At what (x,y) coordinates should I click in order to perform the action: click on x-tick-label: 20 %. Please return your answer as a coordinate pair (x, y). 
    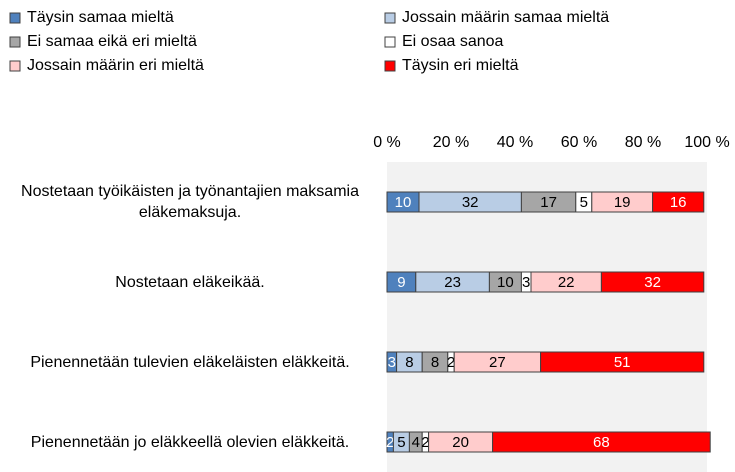
    Looking at the image, I should click on (451, 142).